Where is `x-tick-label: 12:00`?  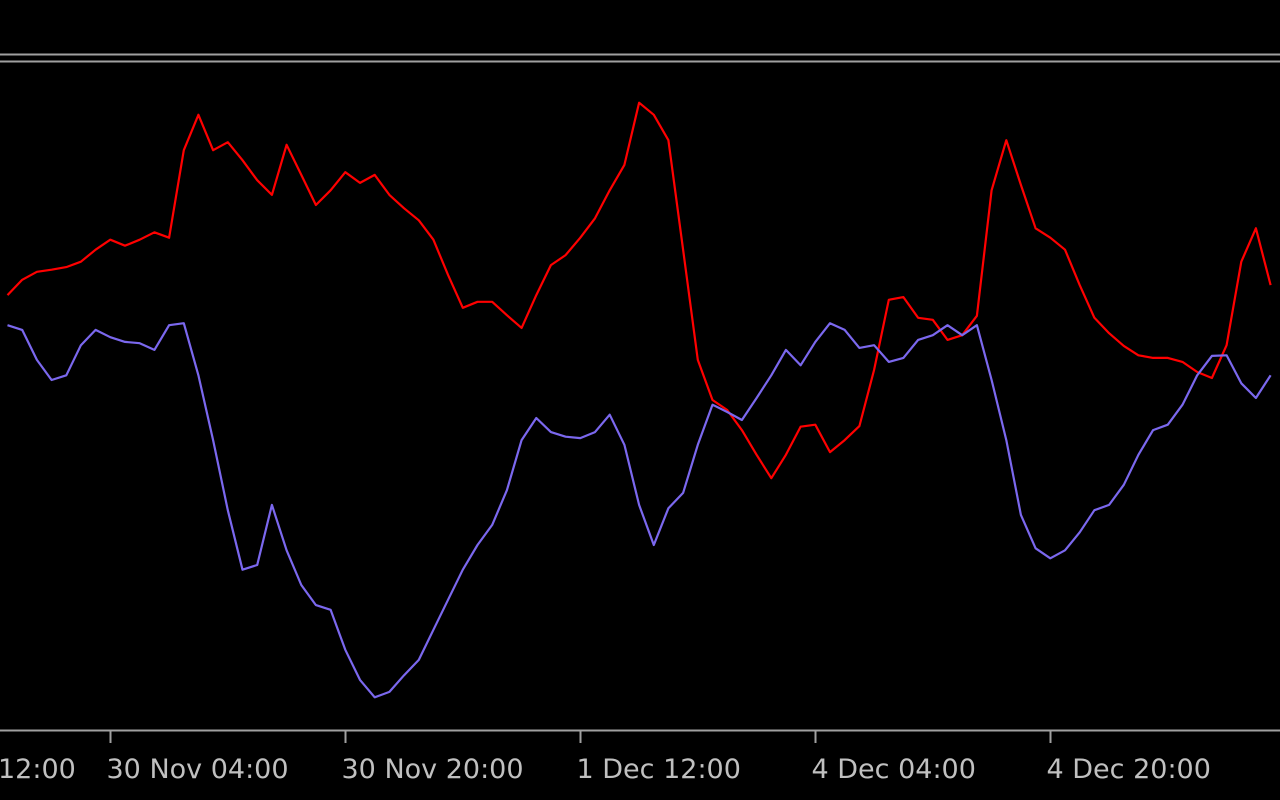
x-tick-label: 12:00 is located at coordinates (38, 769).